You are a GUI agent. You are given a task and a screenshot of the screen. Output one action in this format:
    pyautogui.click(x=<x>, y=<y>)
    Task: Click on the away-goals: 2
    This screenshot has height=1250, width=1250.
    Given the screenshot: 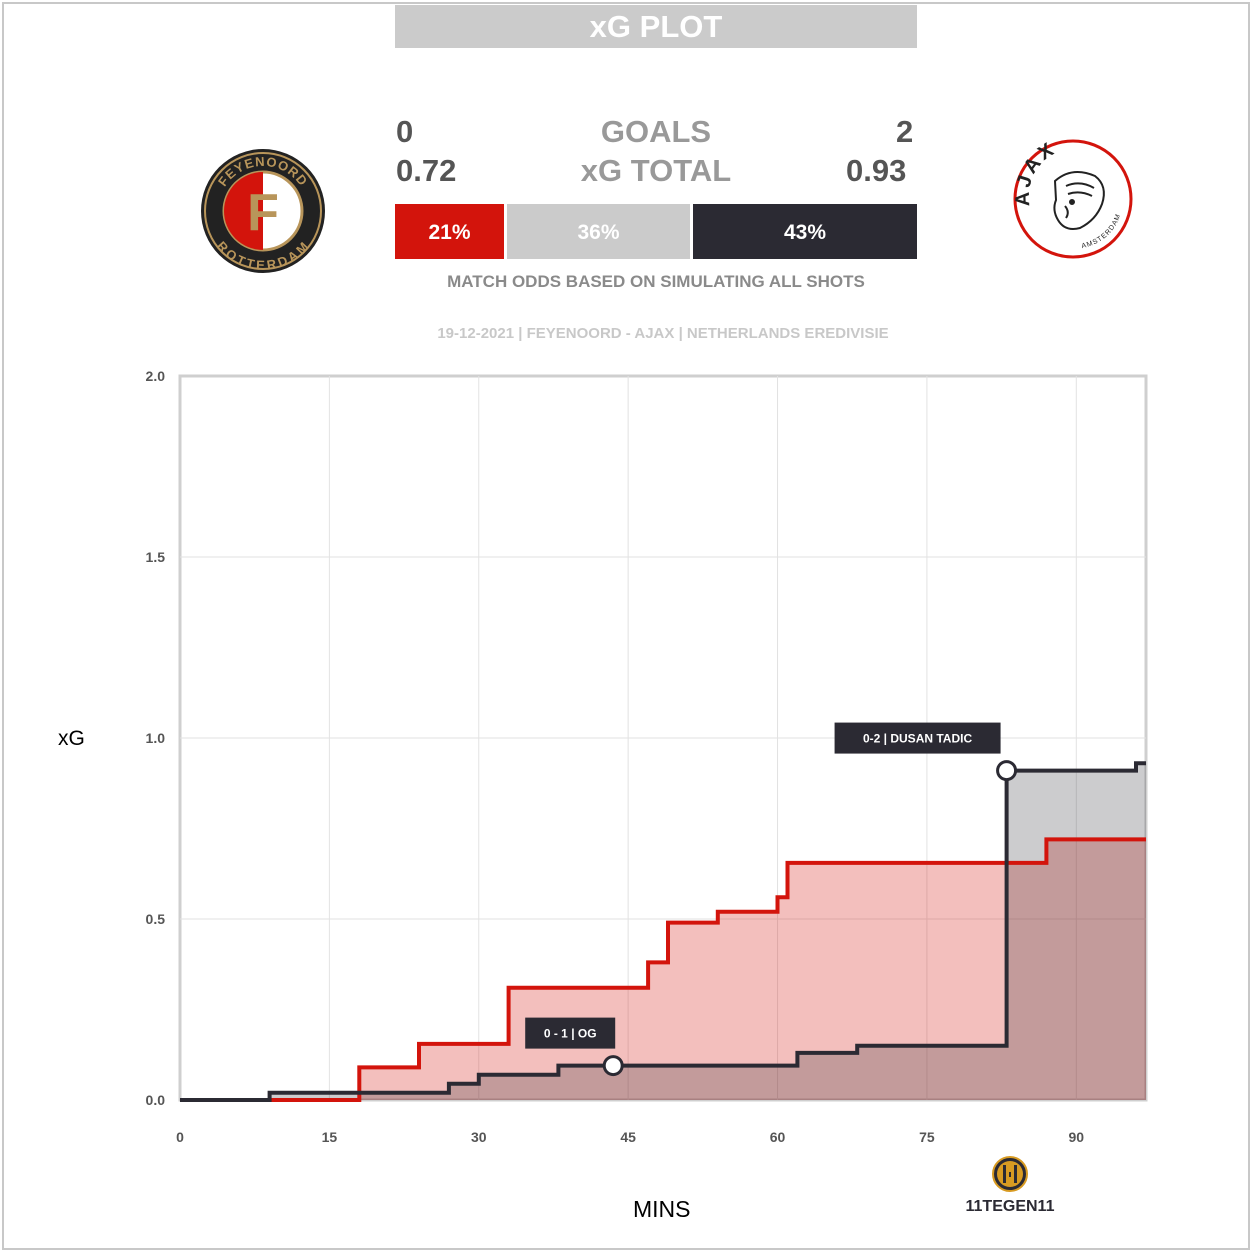 What is the action you would take?
    pyautogui.click(x=905, y=131)
    